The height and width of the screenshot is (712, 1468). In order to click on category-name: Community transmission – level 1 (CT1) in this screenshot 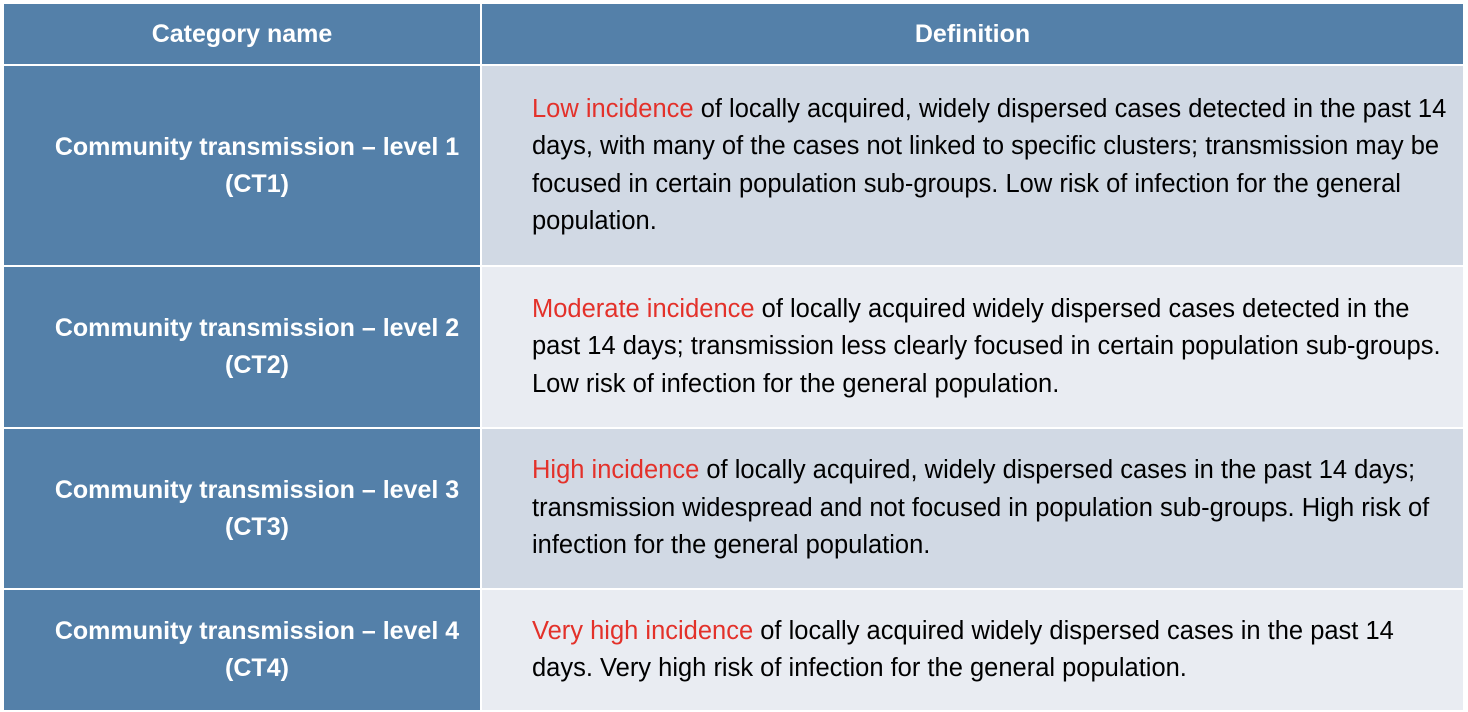, I will do `click(257, 165)`.